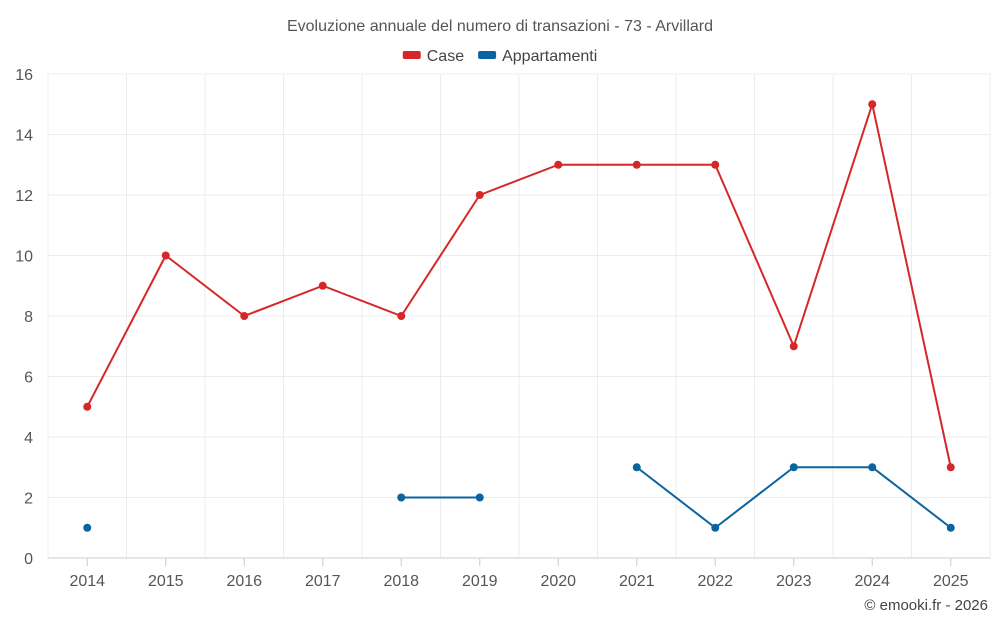  What do you see at coordinates (549, 56) in the screenshot?
I see `legend-label: Appartamenti` at bounding box center [549, 56].